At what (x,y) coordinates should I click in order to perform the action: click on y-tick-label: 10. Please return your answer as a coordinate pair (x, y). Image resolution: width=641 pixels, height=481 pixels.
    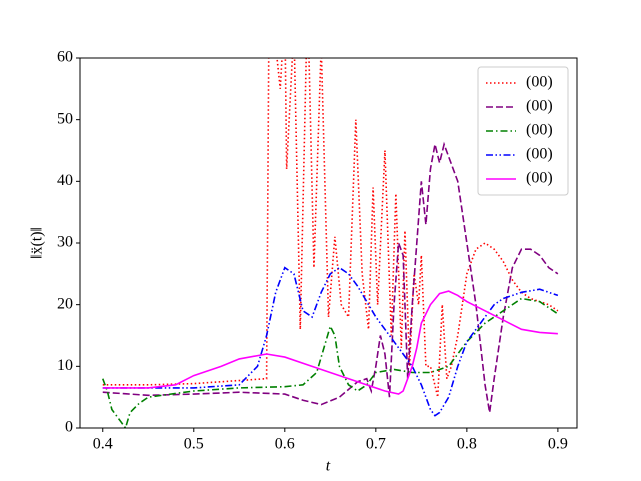
    Looking at the image, I should click on (65, 365).